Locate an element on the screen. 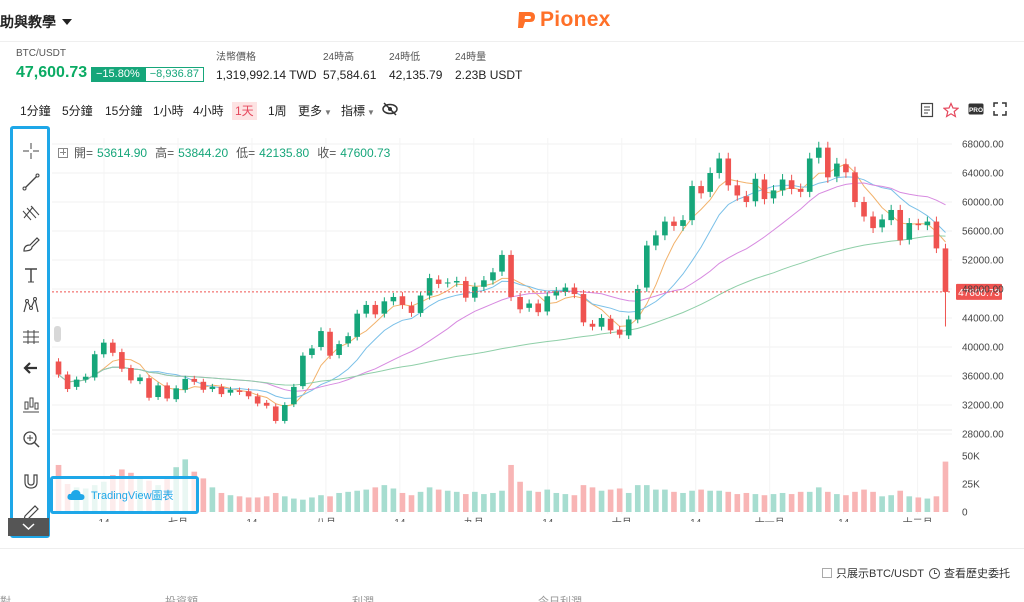  brush-icon is located at coordinates (31, 244).